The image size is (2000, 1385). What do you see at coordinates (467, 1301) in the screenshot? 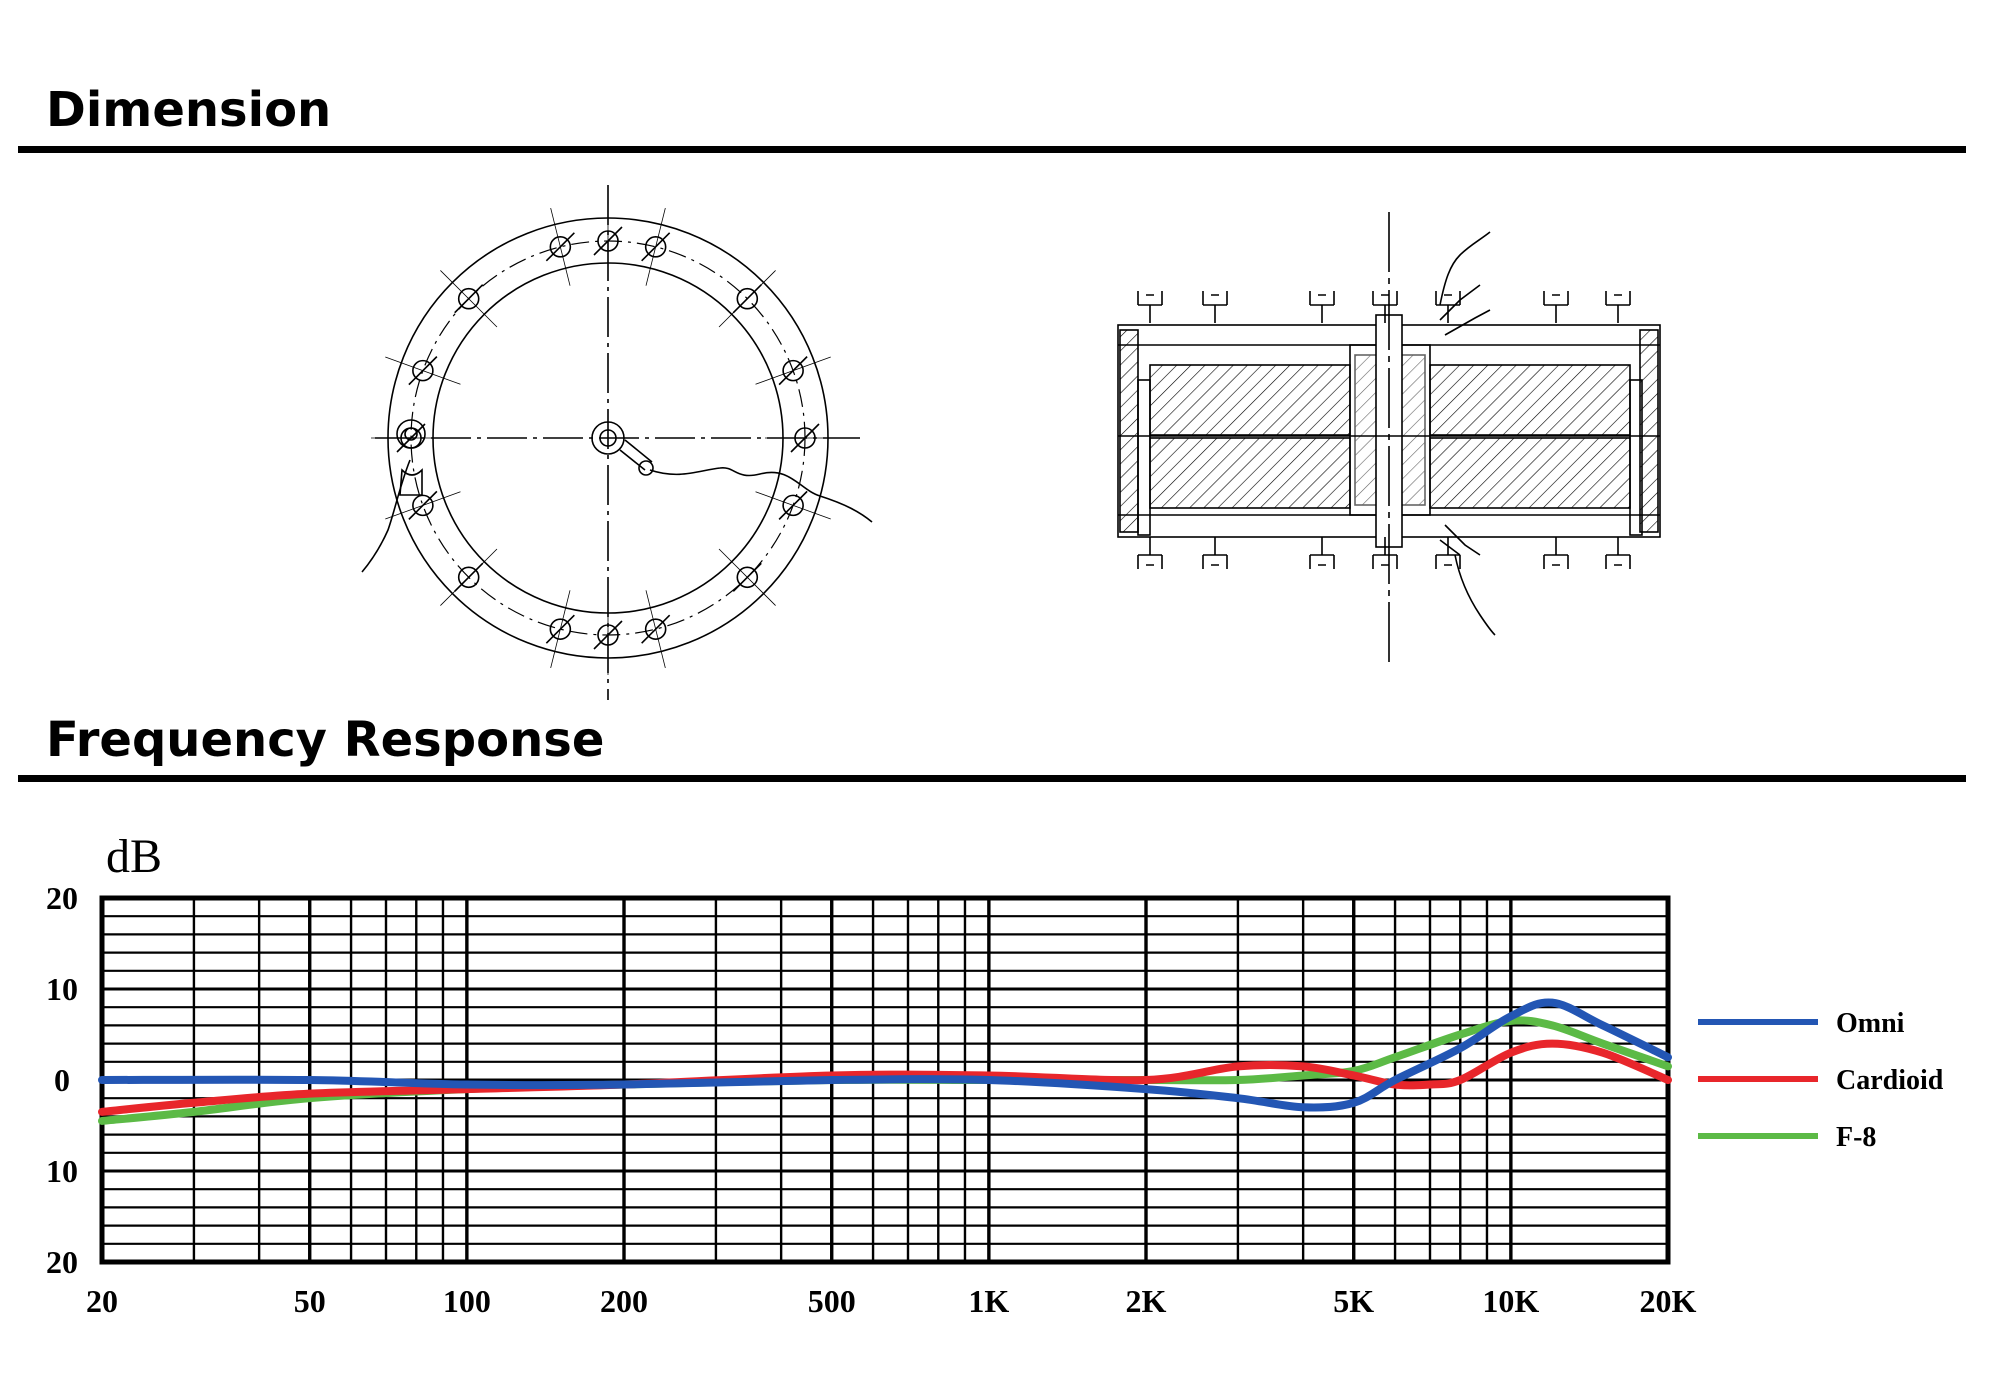
I see `x-tick-label: 100` at bounding box center [467, 1301].